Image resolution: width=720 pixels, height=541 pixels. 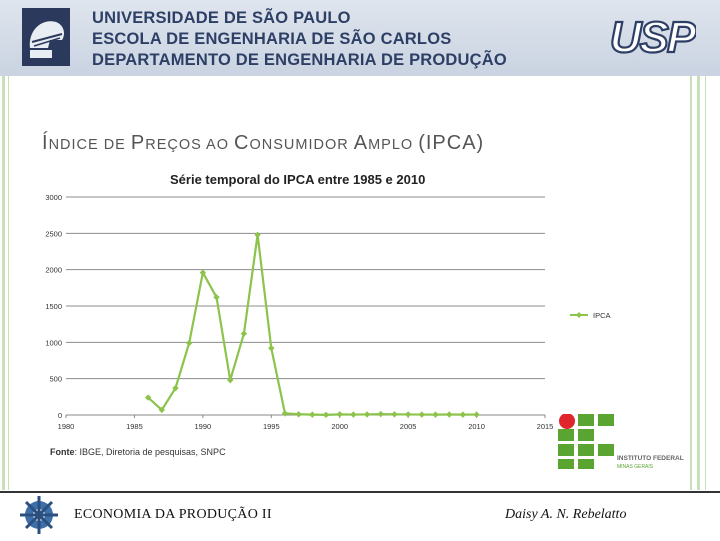 I want to click on footer-divider, so click(x=360, y=492).